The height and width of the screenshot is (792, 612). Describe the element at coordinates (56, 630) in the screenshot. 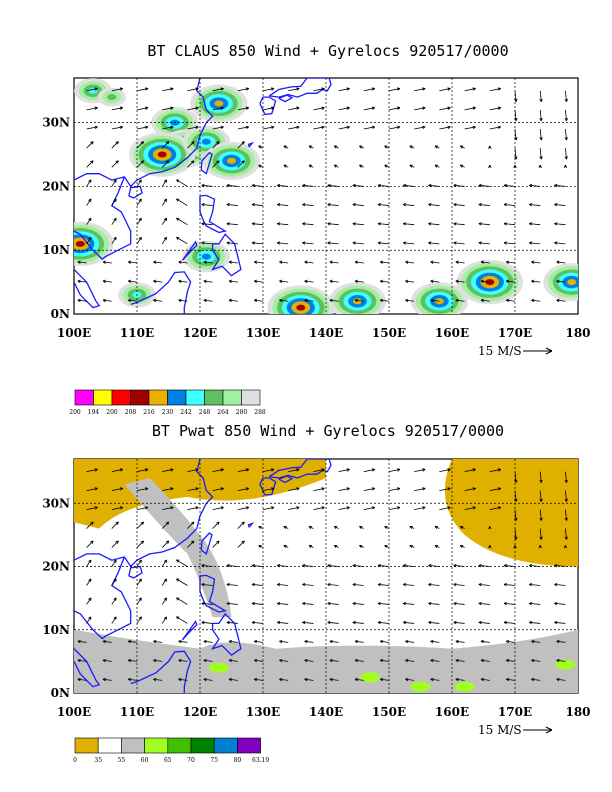

I see `y-tick-label: 10N` at that location.